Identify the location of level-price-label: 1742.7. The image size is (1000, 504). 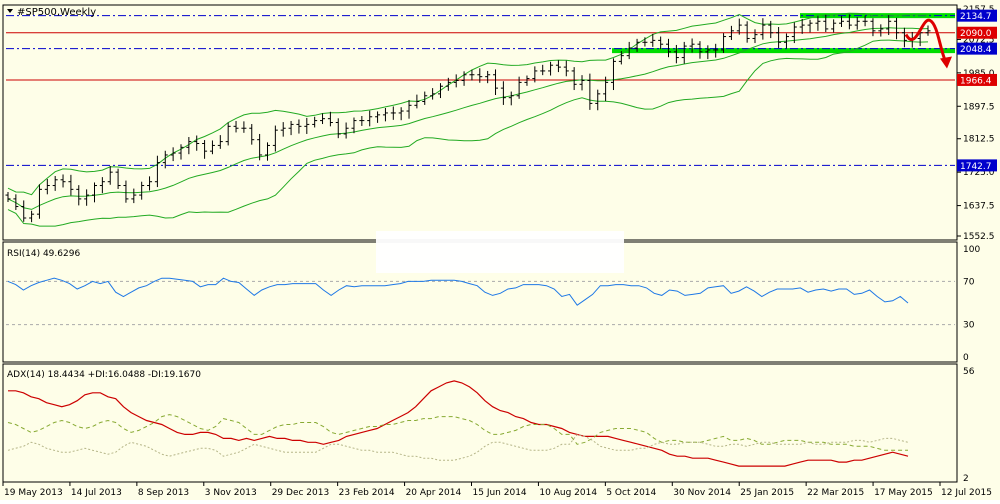
(976, 167).